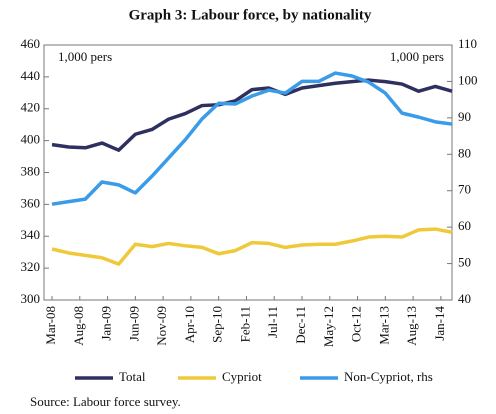 The height and width of the screenshot is (414, 496). What do you see at coordinates (189, 324) in the screenshot?
I see `x-tick-label: Apr-10` at bounding box center [189, 324].